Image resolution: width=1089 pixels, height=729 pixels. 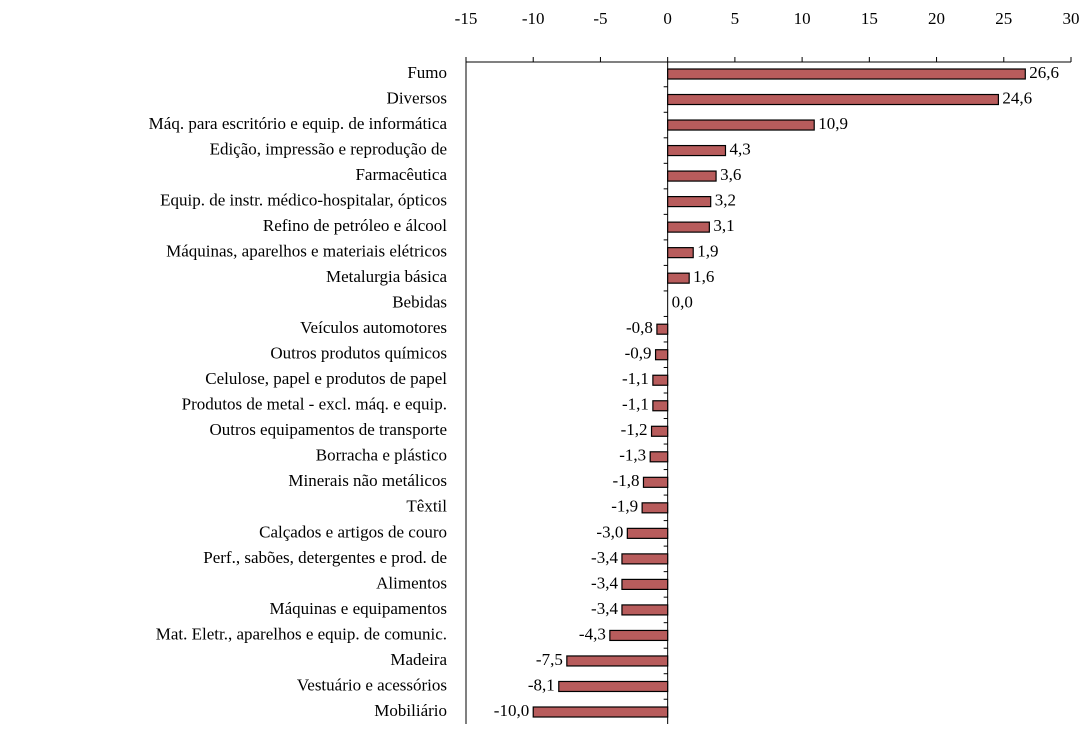 What do you see at coordinates (325, 557) in the screenshot?
I see `y-tick-label: Perf., sabões, detergentes e prod. de` at bounding box center [325, 557].